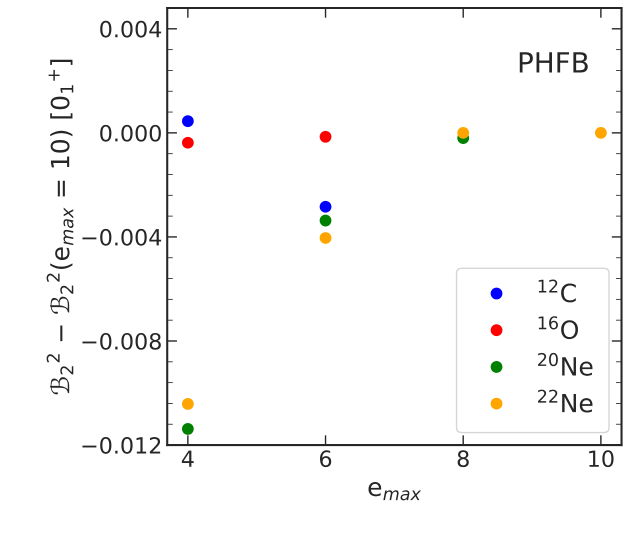 The width and height of the screenshot is (631, 533). I want to click on legend-label: $^{20}$Ne, so click(565, 364).